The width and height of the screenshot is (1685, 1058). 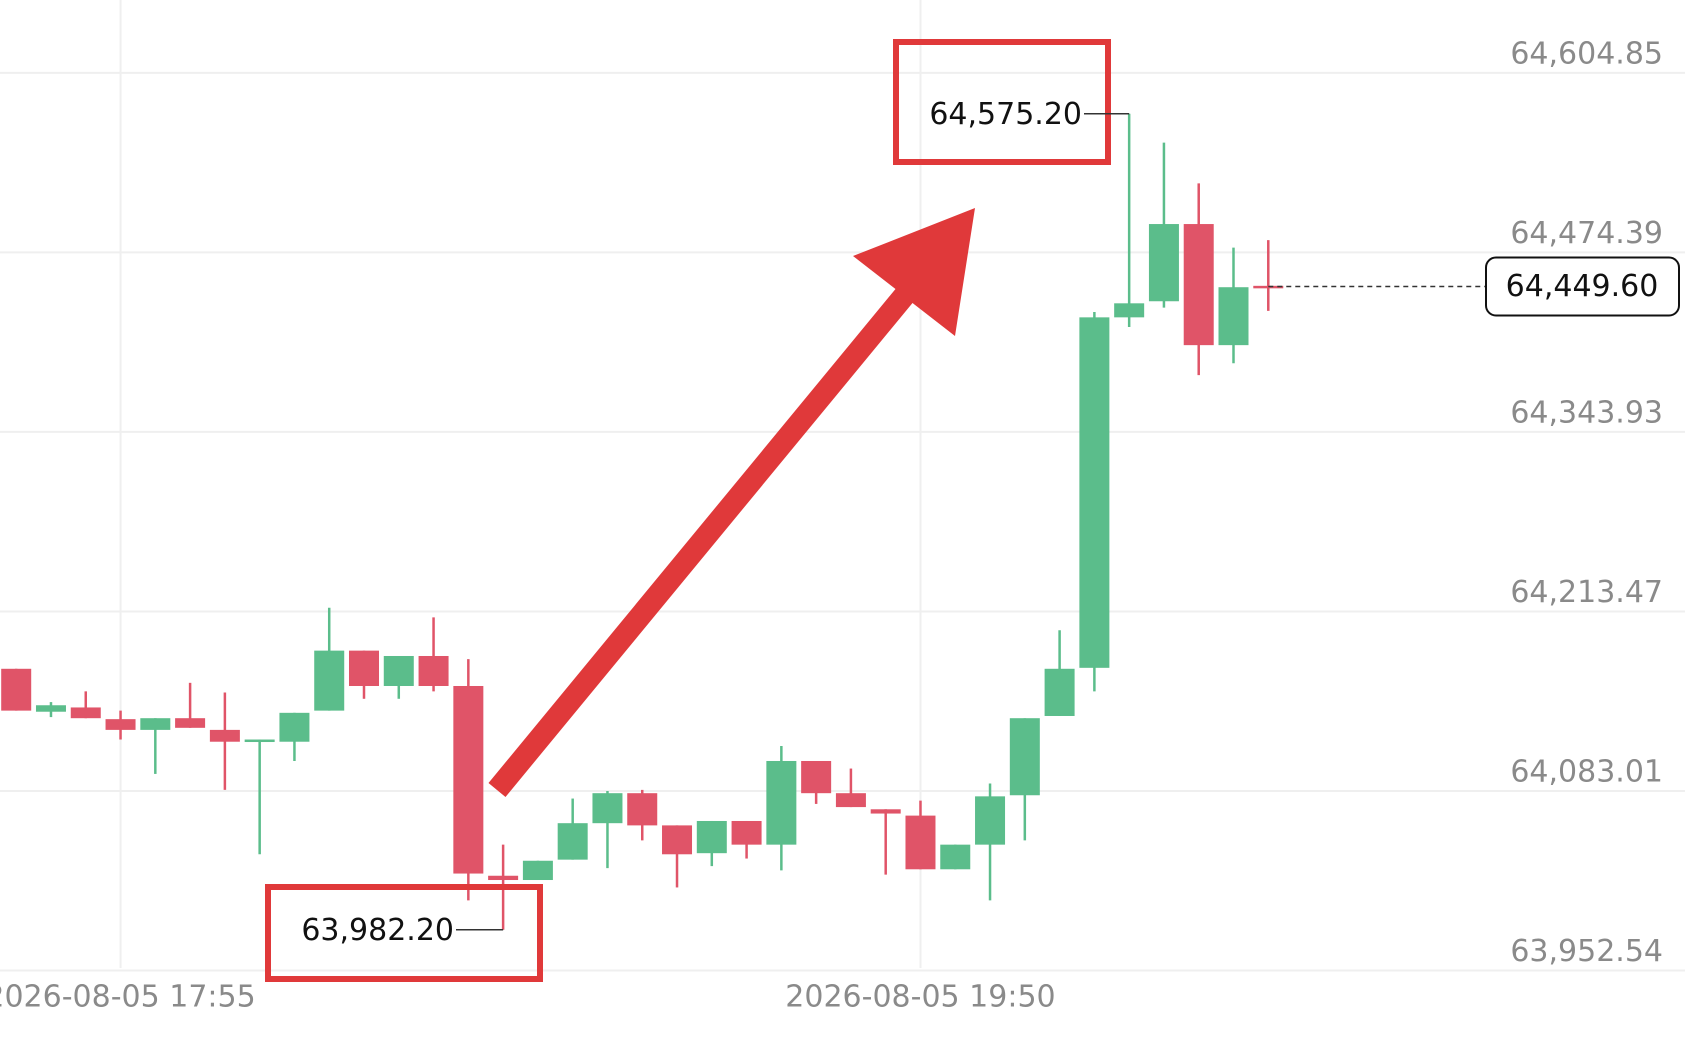 I want to click on y-tick-label: 64,083.01, so click(x=1586, y=771).